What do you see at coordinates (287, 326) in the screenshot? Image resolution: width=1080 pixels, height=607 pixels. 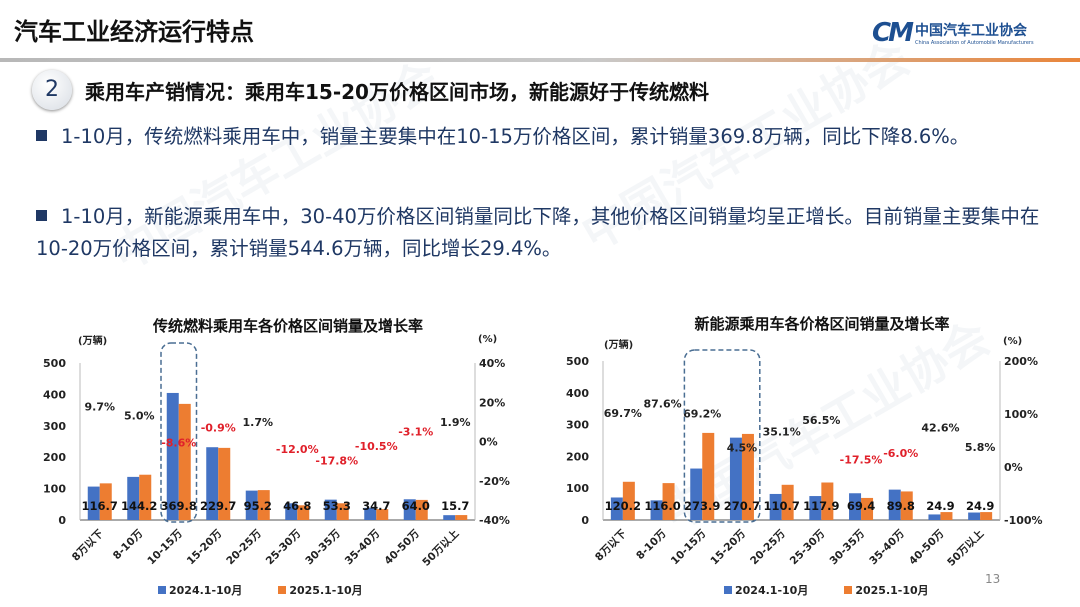 I see `chart-title-left: 传统燃料乘用车各价格区间销量及增长率` at bounding box center [287, 326].